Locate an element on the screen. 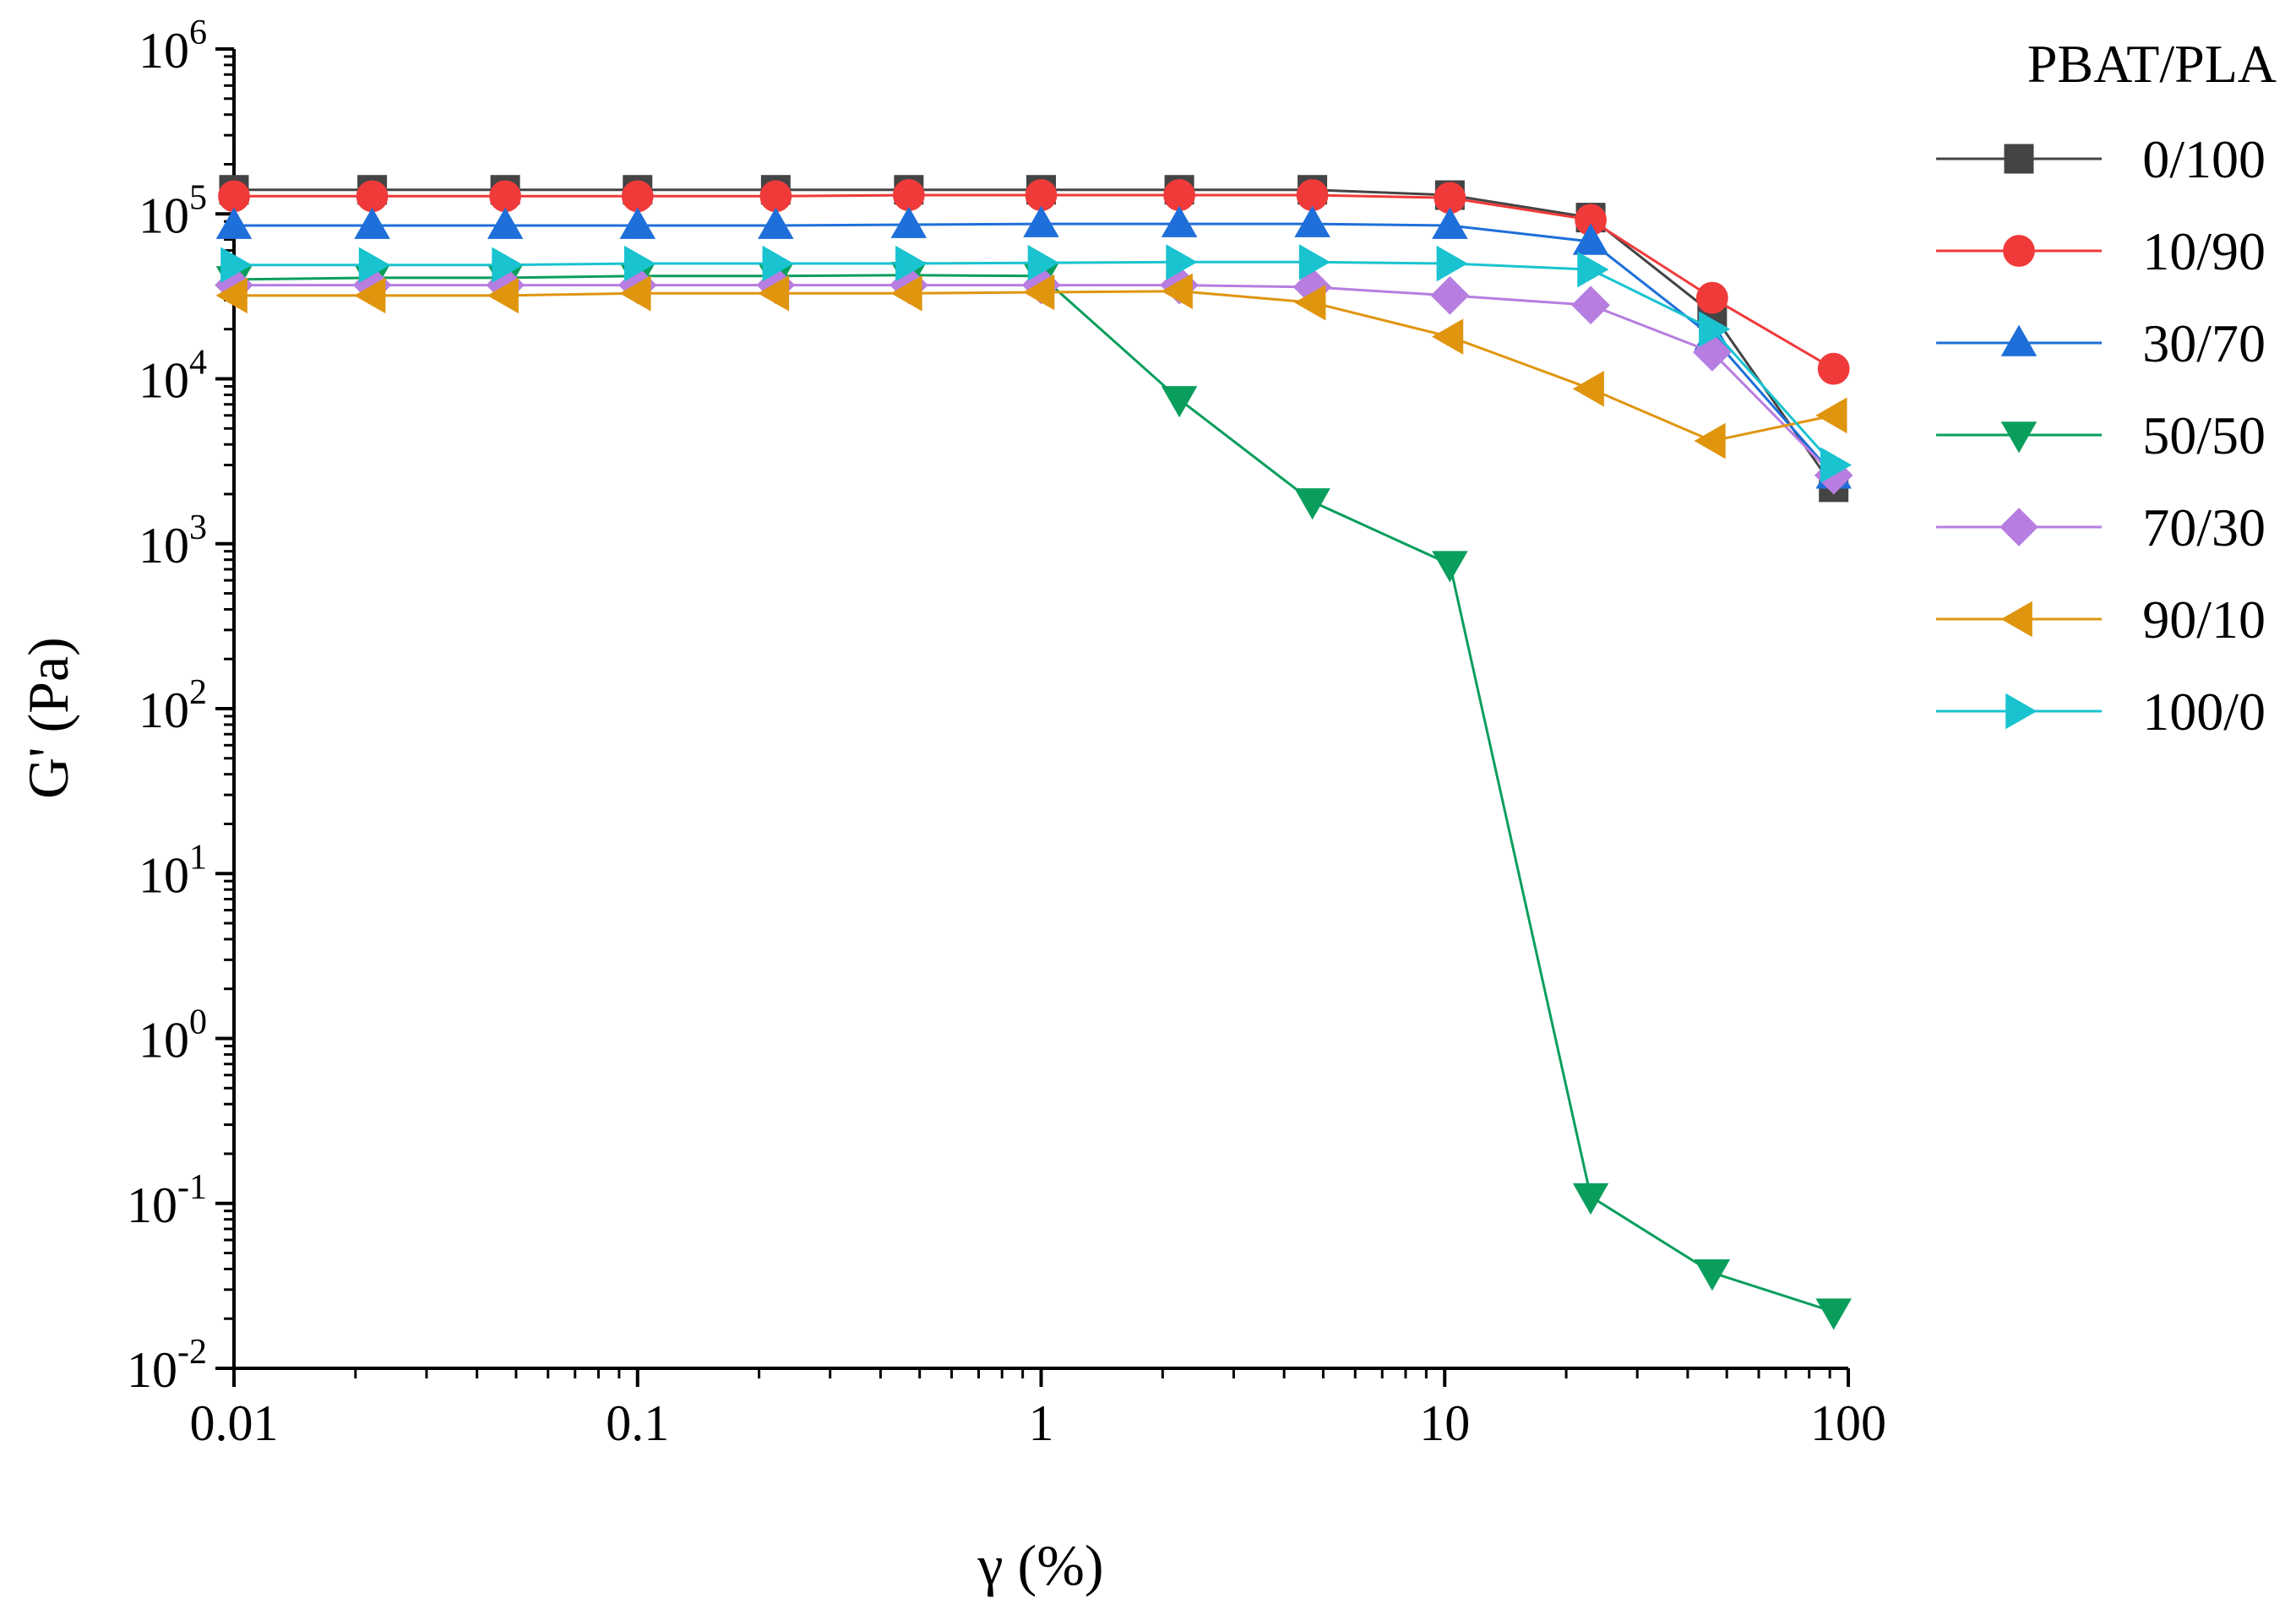 This screenshot has width=2296, height=1620. y-tick-label: 10³ is located at coordinates (173, 541).